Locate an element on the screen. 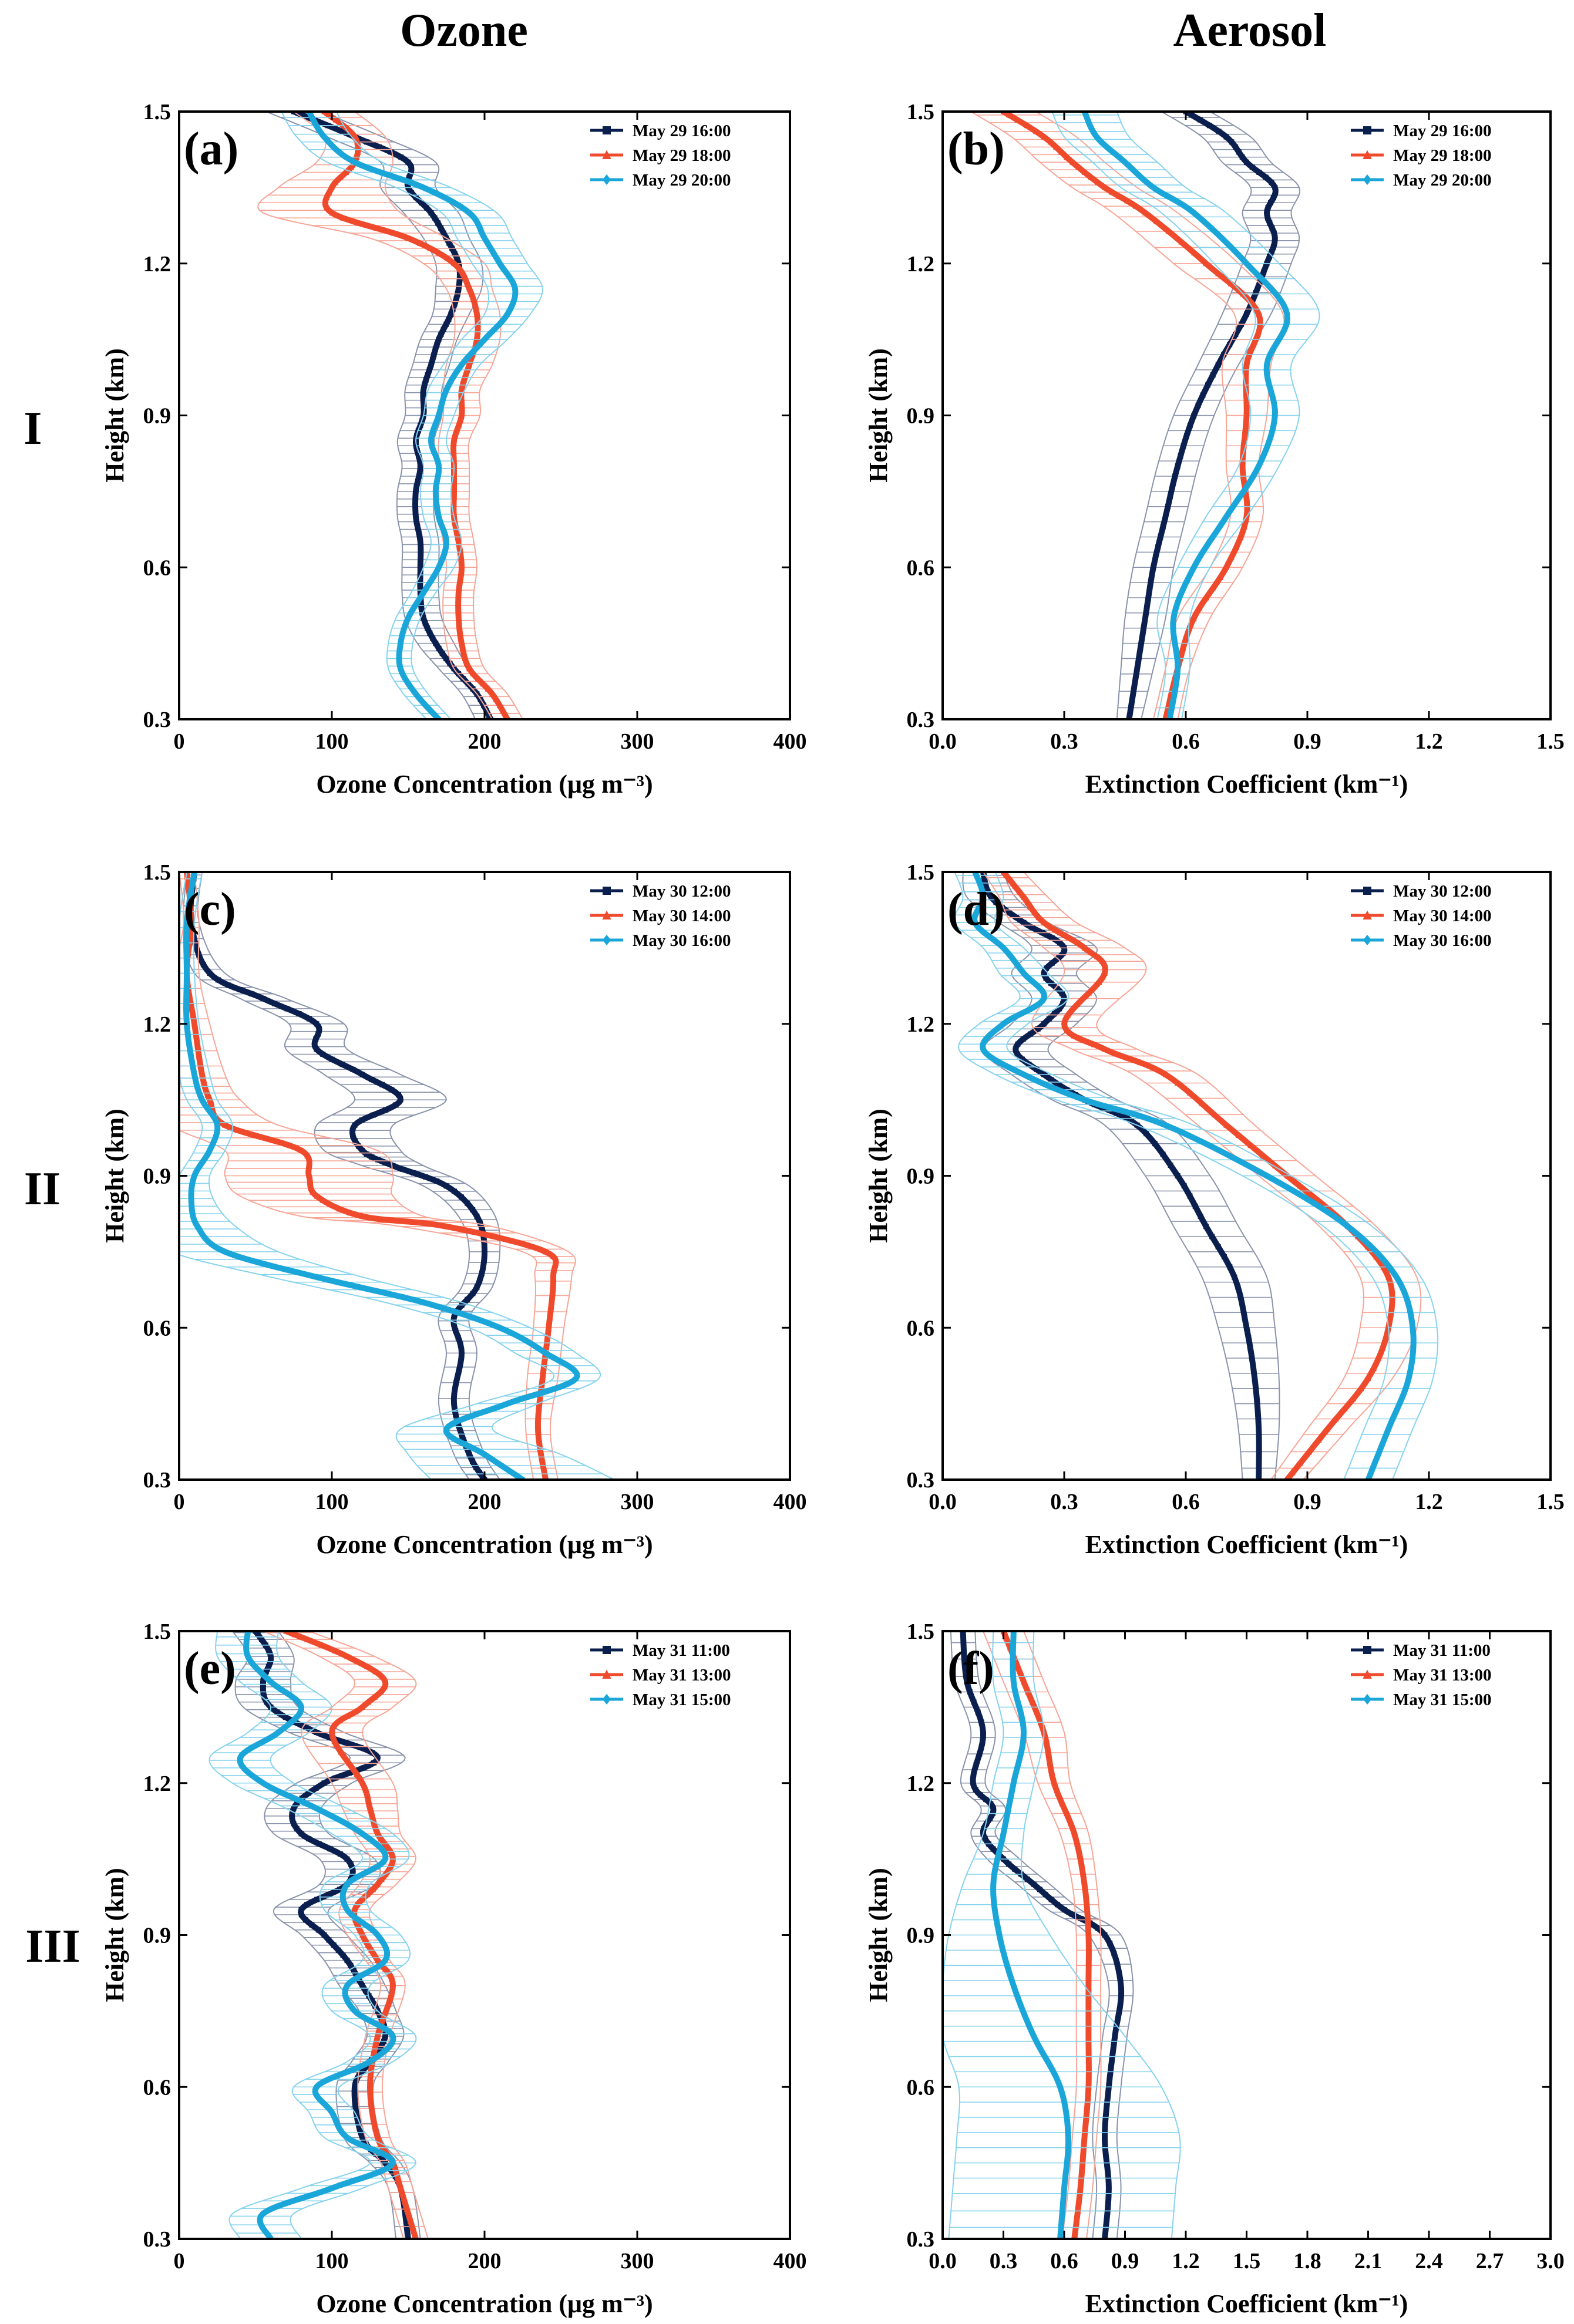 This screenshot has width=1574, height=2324. panel-a-legend-label-3: May 29 20:00 is located at coordinates (682, 180).